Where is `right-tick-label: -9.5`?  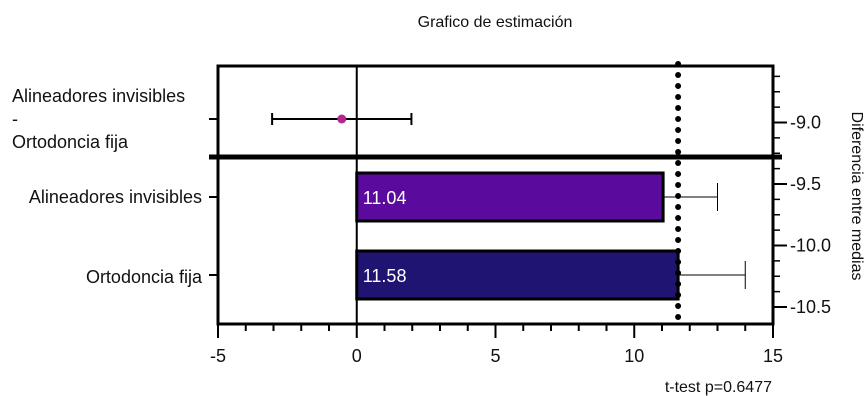 right-tick-label: -9.5 is located at coordinates (805, 184).